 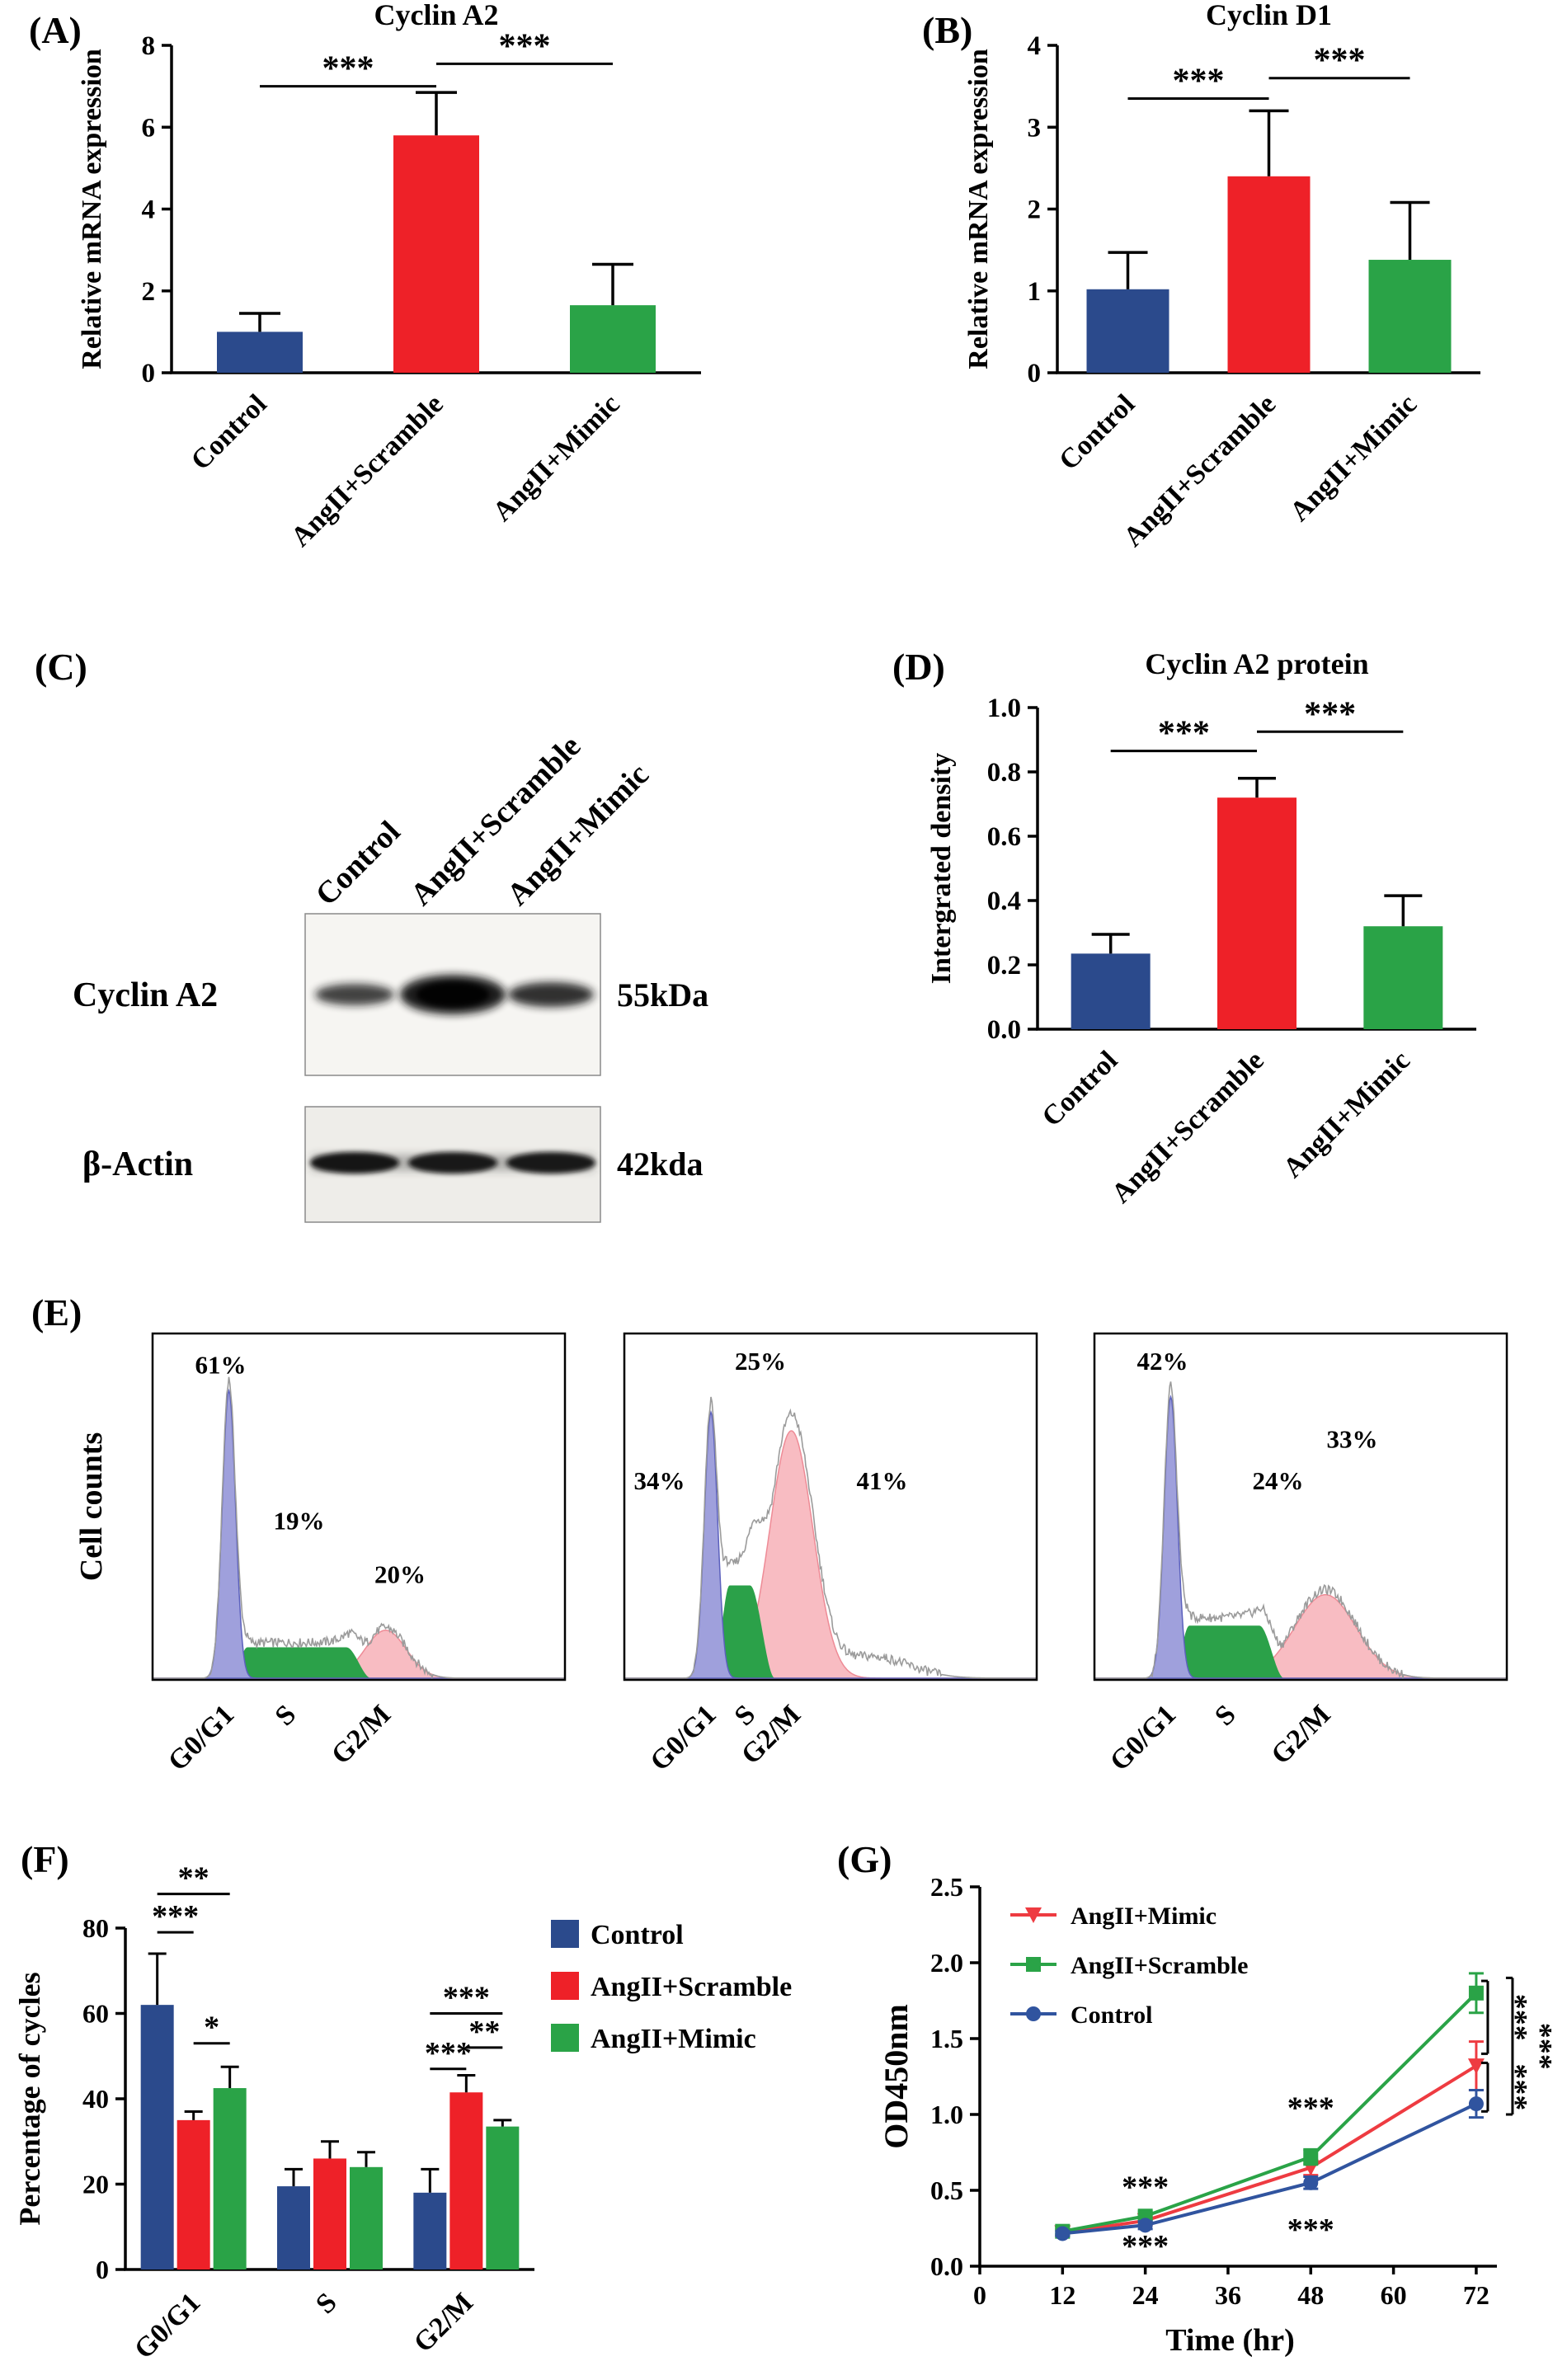 What do you see at coordinates (760, 1361) in the screenshot?
I see `percent-label: 25%` at bounding box center [760, 1361].